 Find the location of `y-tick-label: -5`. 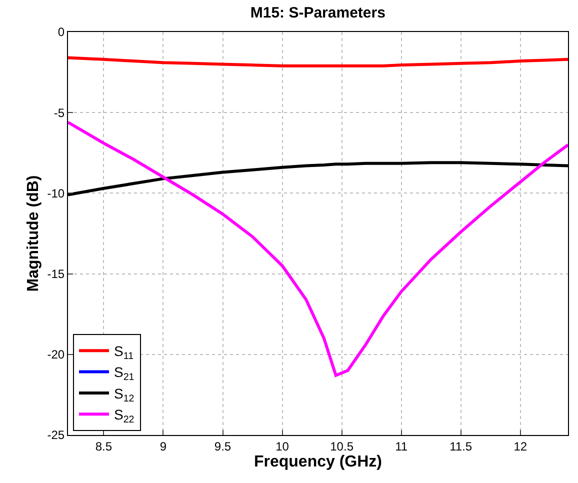

y-tick-label: -5 is located at coordinates (59, 113).